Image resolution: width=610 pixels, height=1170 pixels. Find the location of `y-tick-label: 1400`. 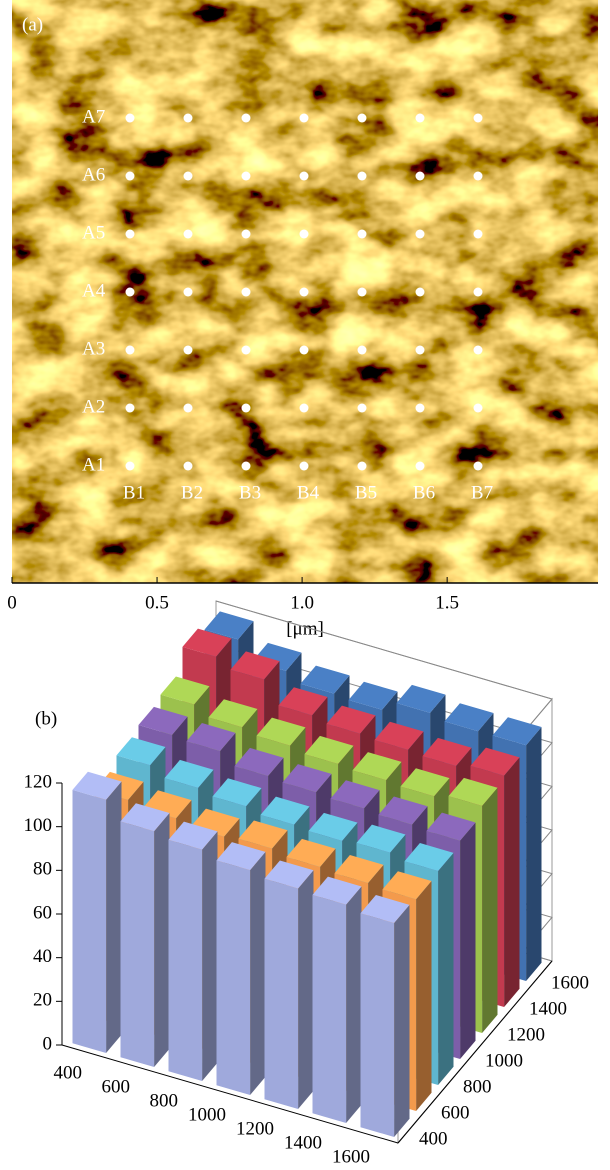

y-tick-label: 1400 is located at coordinates (548, 1008).